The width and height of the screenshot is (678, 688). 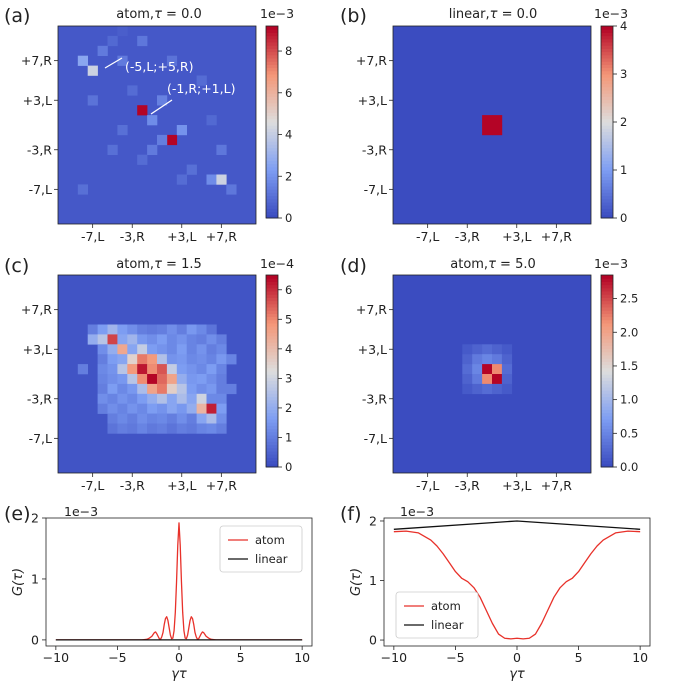 I want to click on panel-label-d: (d), so click(x=353, y=266).